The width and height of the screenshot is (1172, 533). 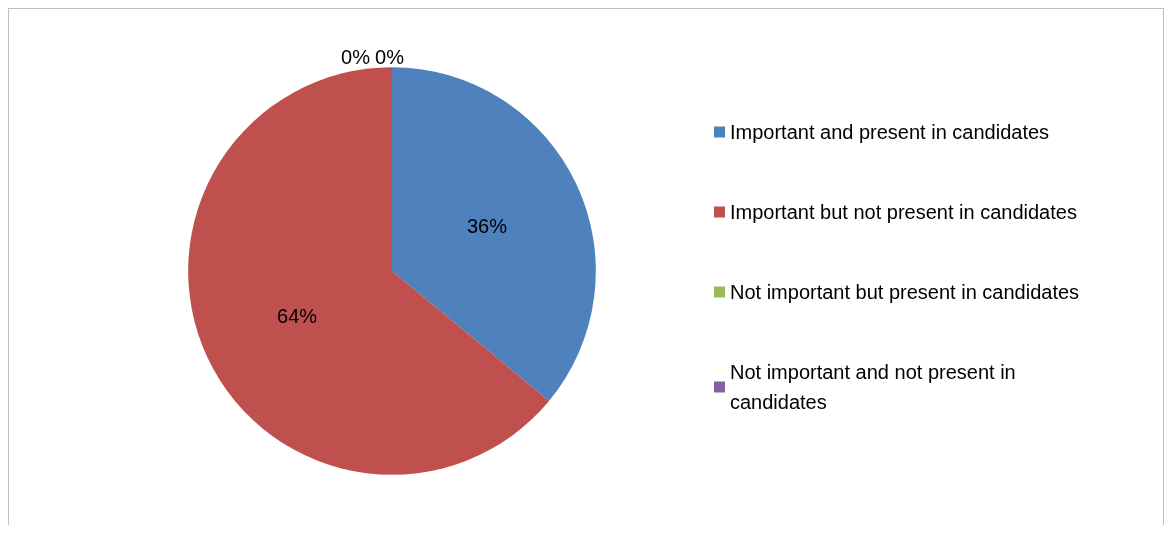 I want to click on legend-label: Not important but present in candidates, so click(x=905, y=292).